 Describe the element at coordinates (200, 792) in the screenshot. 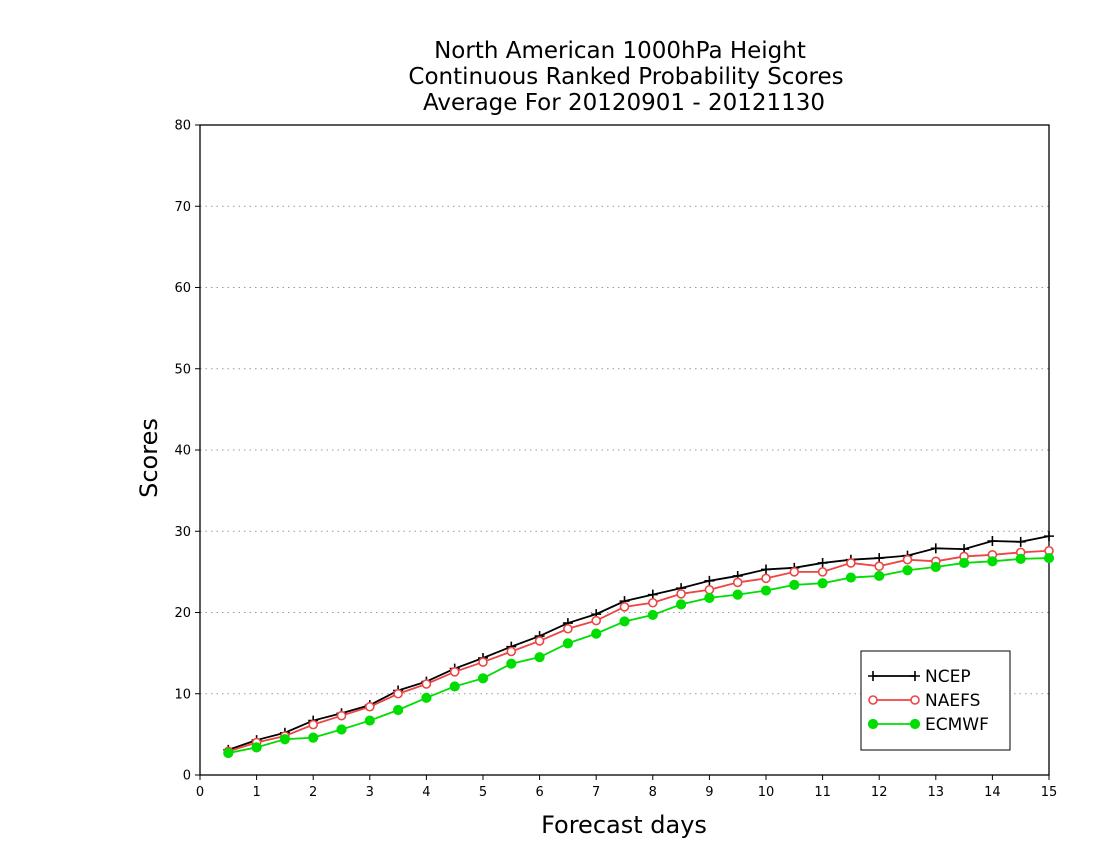

I see `x-tick-label-0: 0` at that location.